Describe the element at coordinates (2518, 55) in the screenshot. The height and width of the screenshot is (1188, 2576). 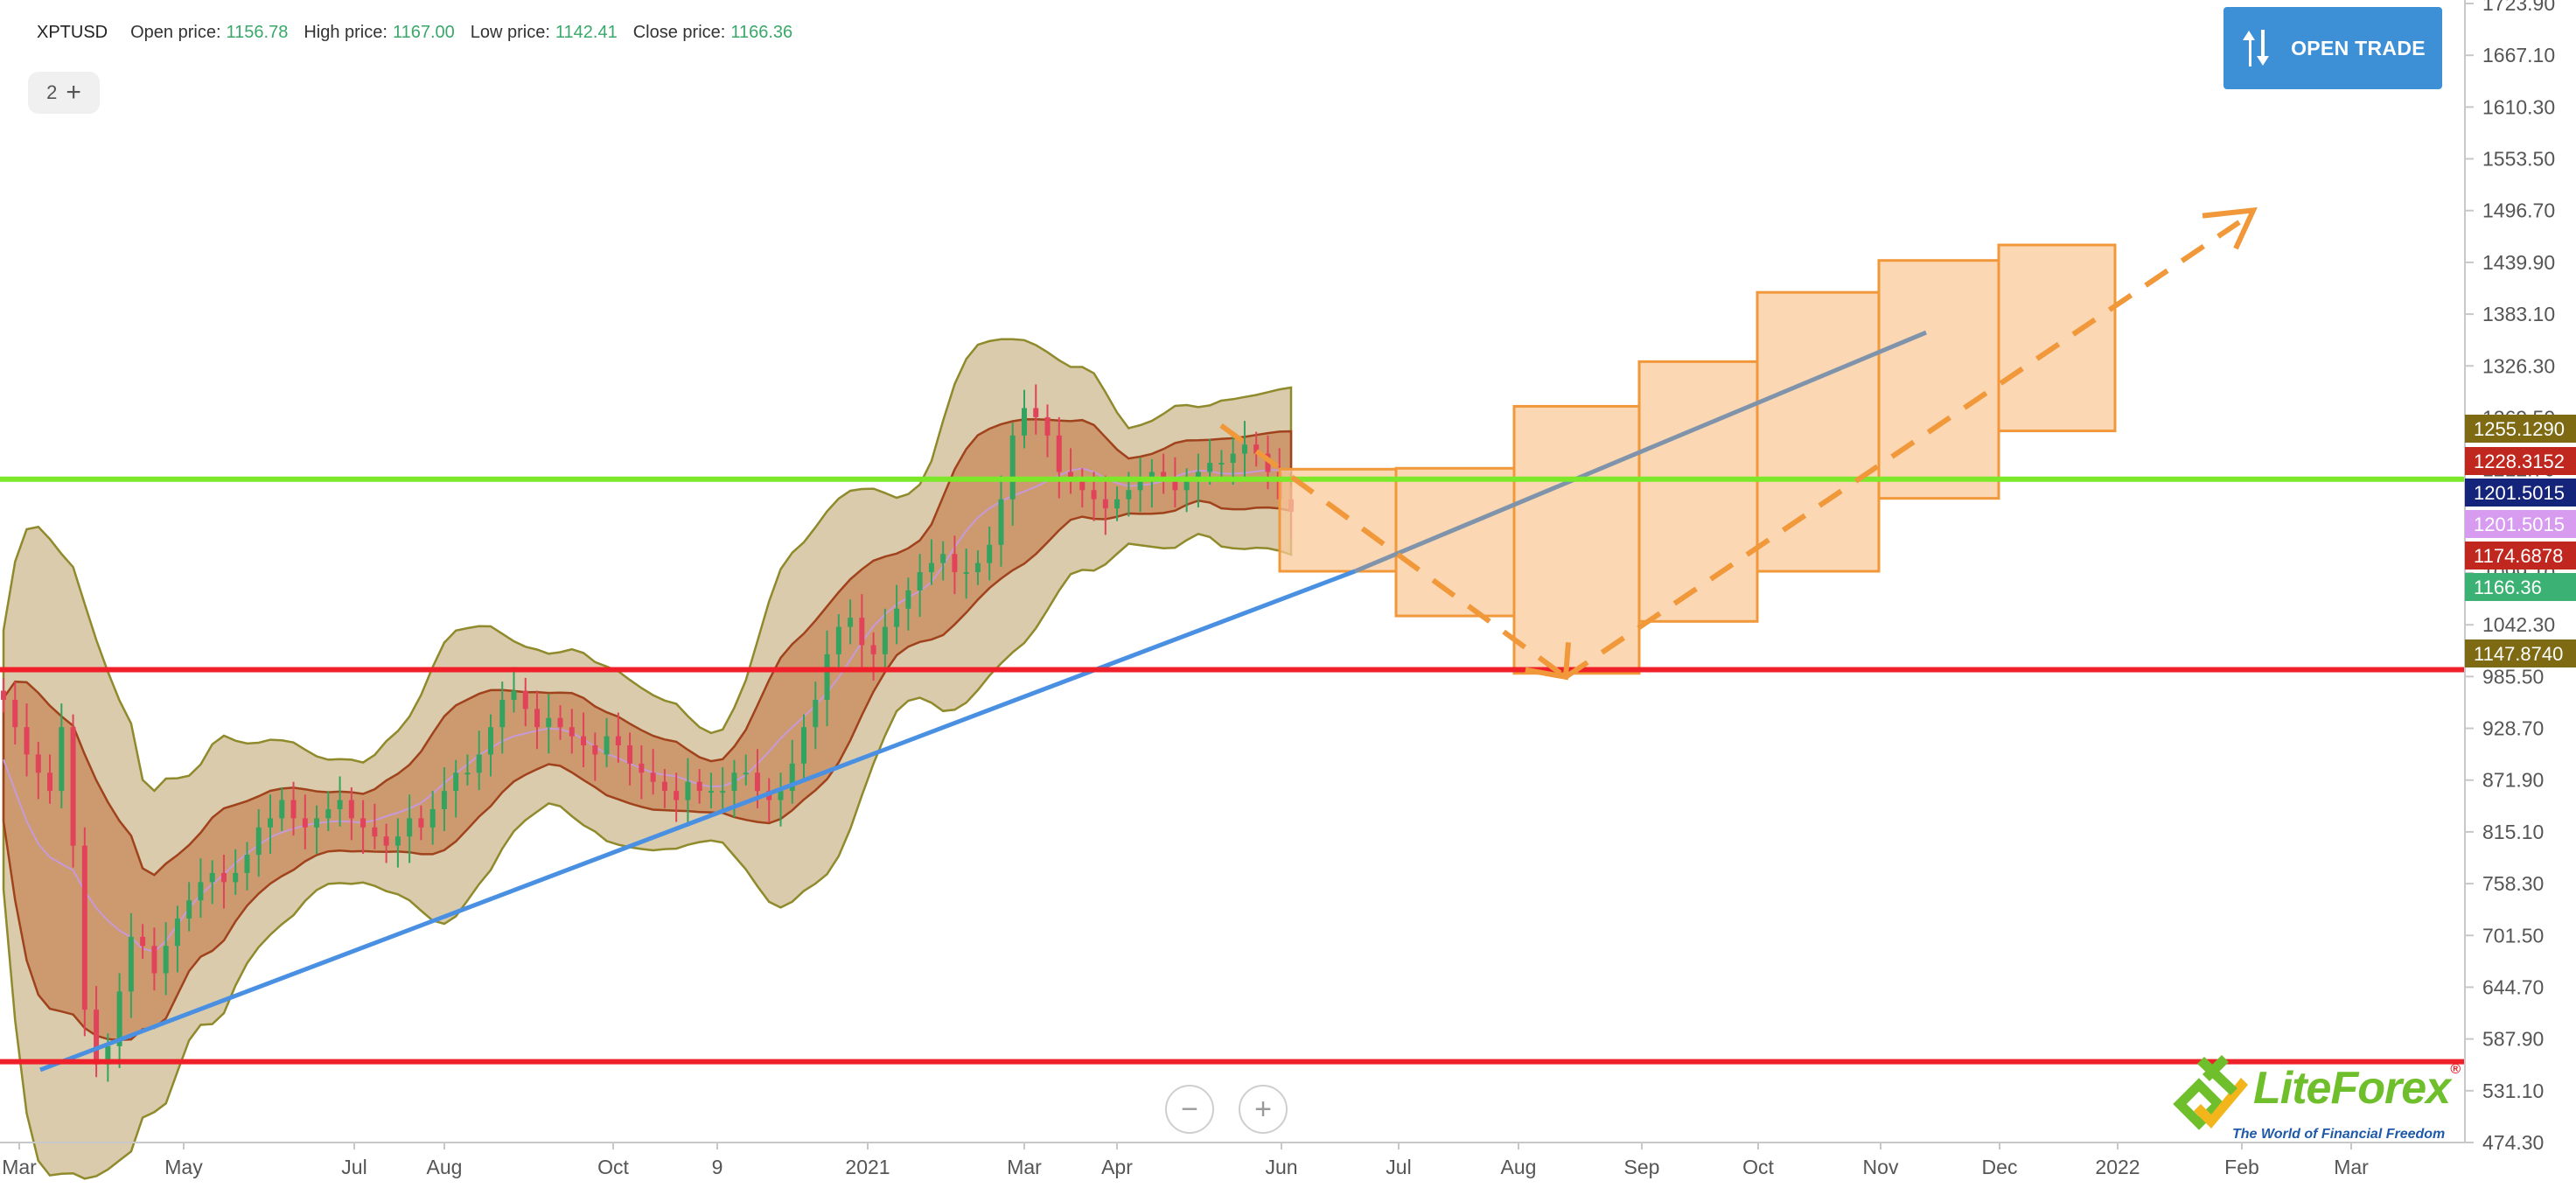
I see `price-tick-label: 1667.10` at that location.